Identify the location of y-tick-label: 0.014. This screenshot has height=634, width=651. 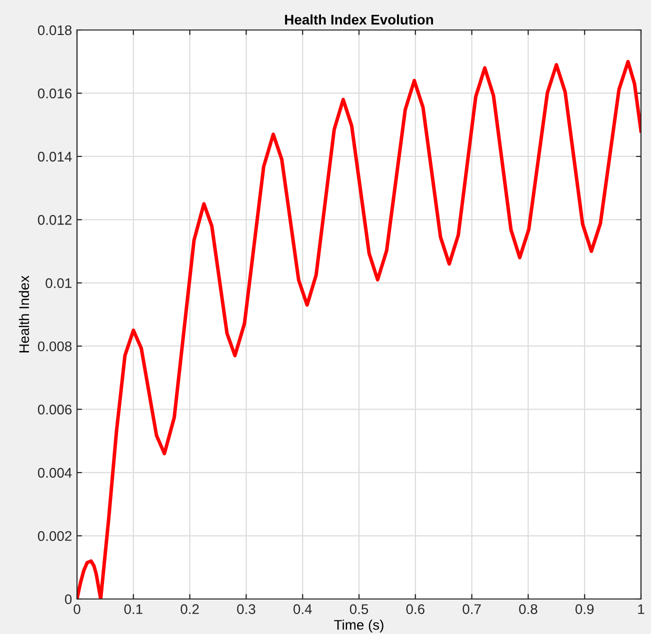
(55, 157).